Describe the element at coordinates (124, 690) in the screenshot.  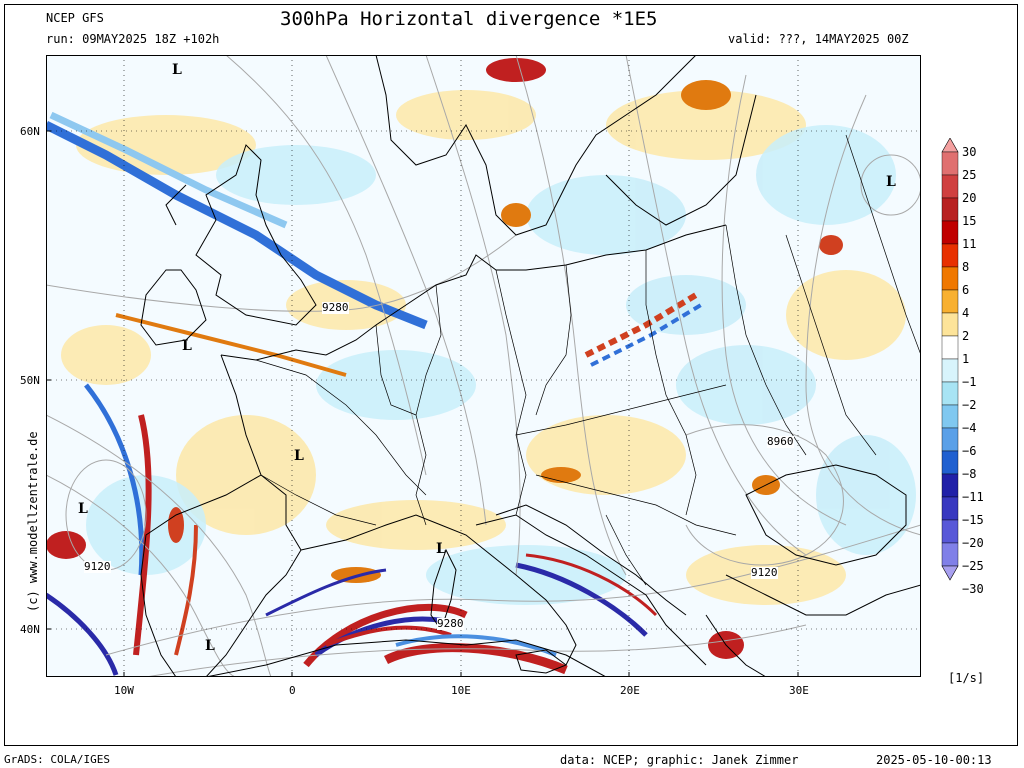
I see `lon-tick-label: 10W` at that location.